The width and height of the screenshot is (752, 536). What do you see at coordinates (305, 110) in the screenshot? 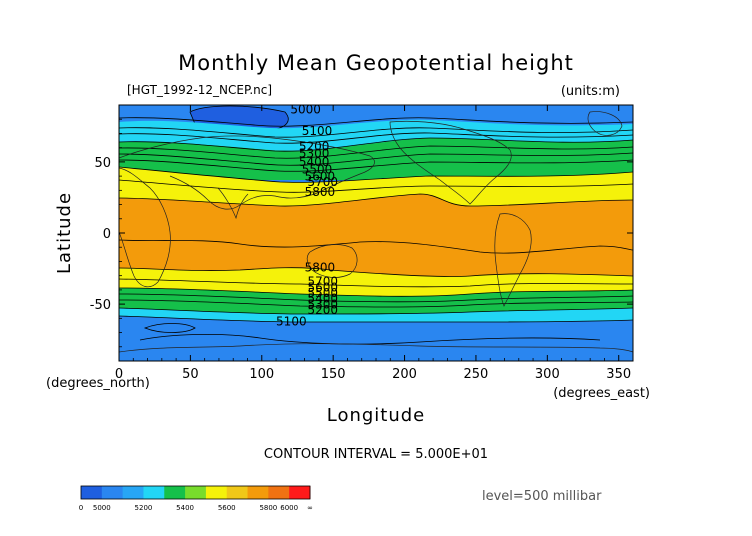
I see `contour-label: 5000` at bounding box center [305, 110].